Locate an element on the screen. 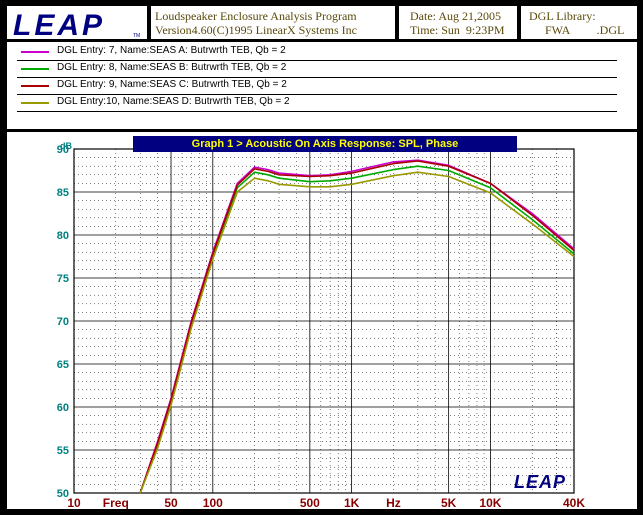  logo-text: LEAP is located at coordinates (59, 24).